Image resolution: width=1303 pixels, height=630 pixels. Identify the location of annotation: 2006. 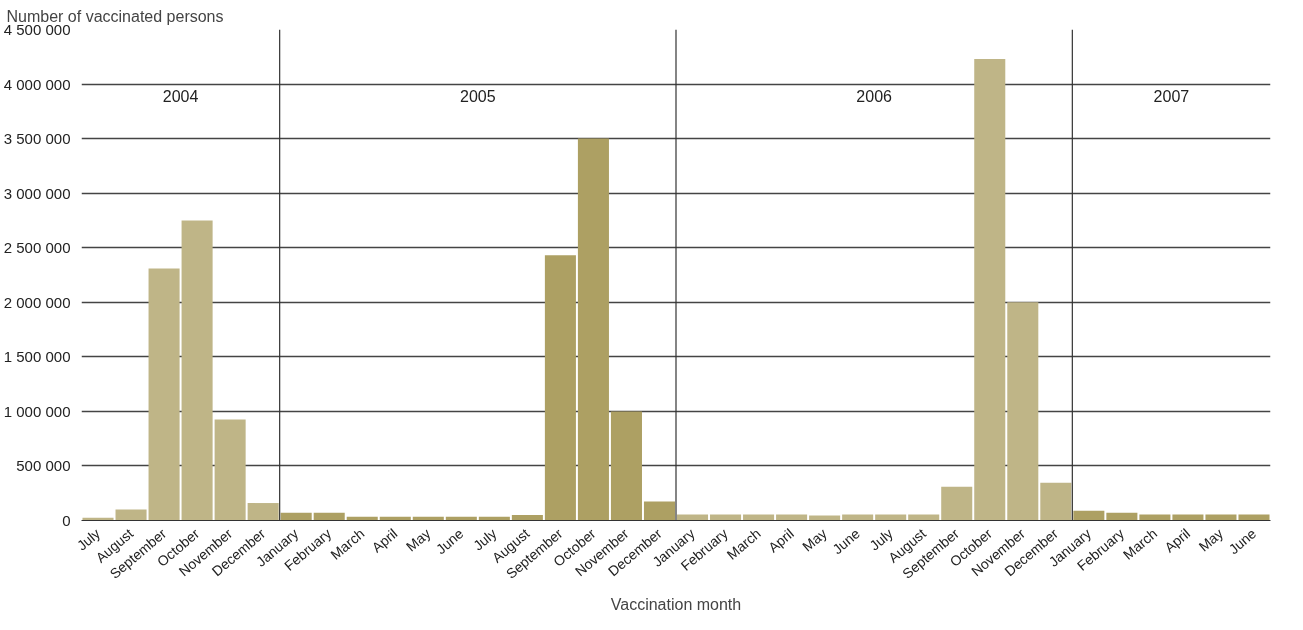
(874, 96).